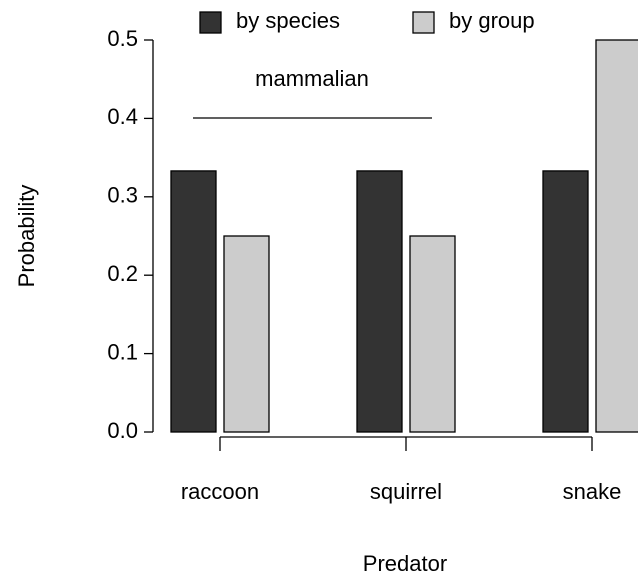  I want to click on y-tick-label: 0.5, so click(122, 38).